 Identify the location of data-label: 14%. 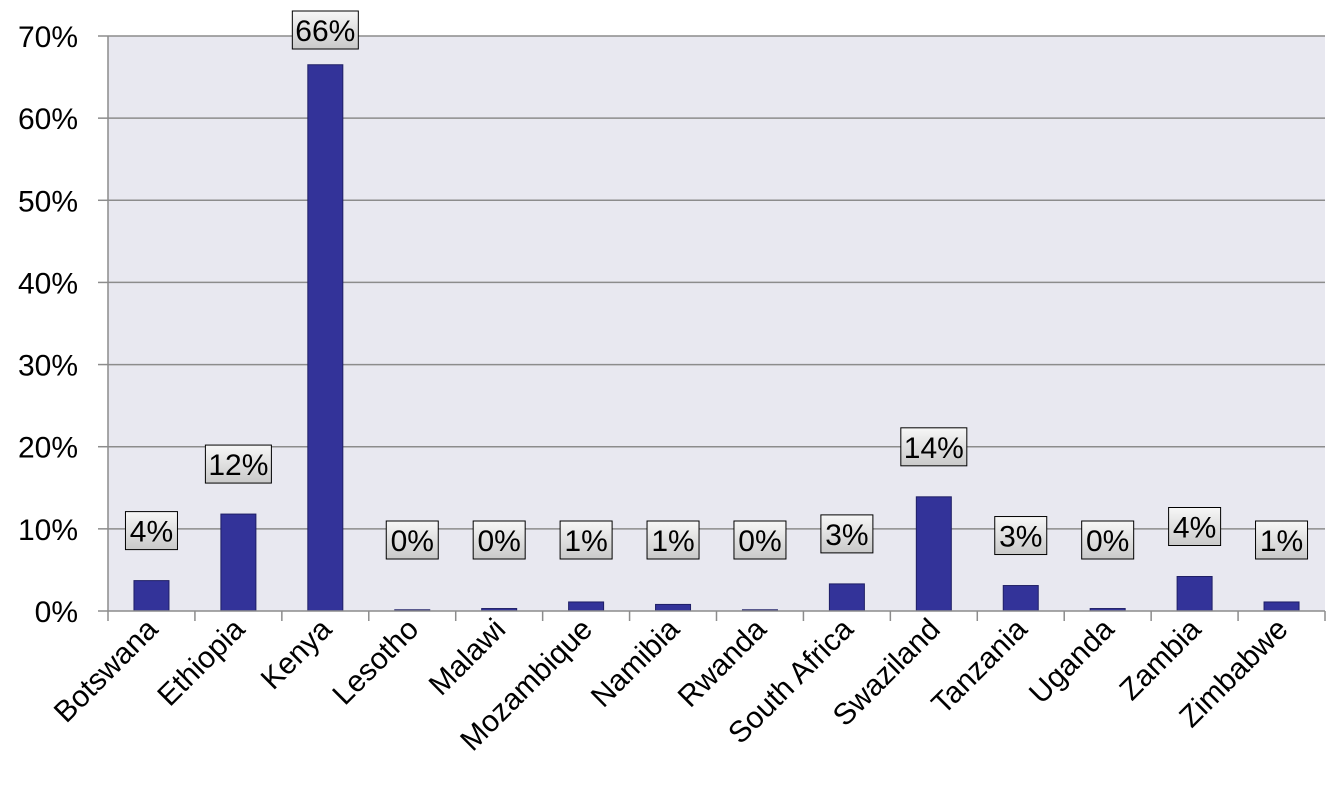
(934, 447).